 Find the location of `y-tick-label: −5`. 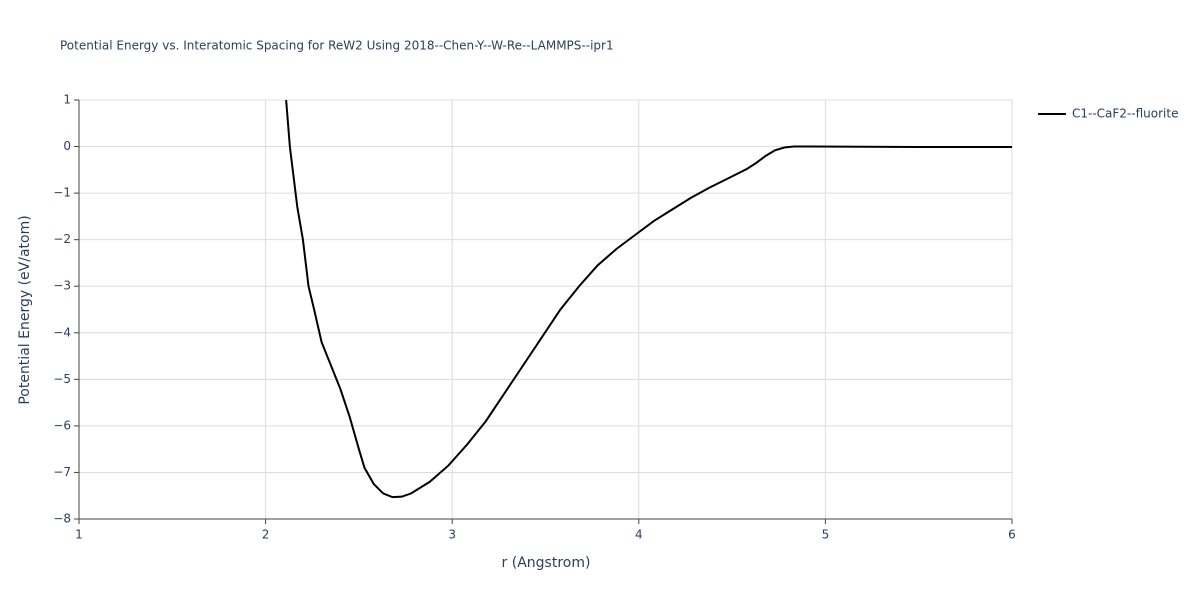

y-tick-label: −5 is located at coordinates (62, 379).